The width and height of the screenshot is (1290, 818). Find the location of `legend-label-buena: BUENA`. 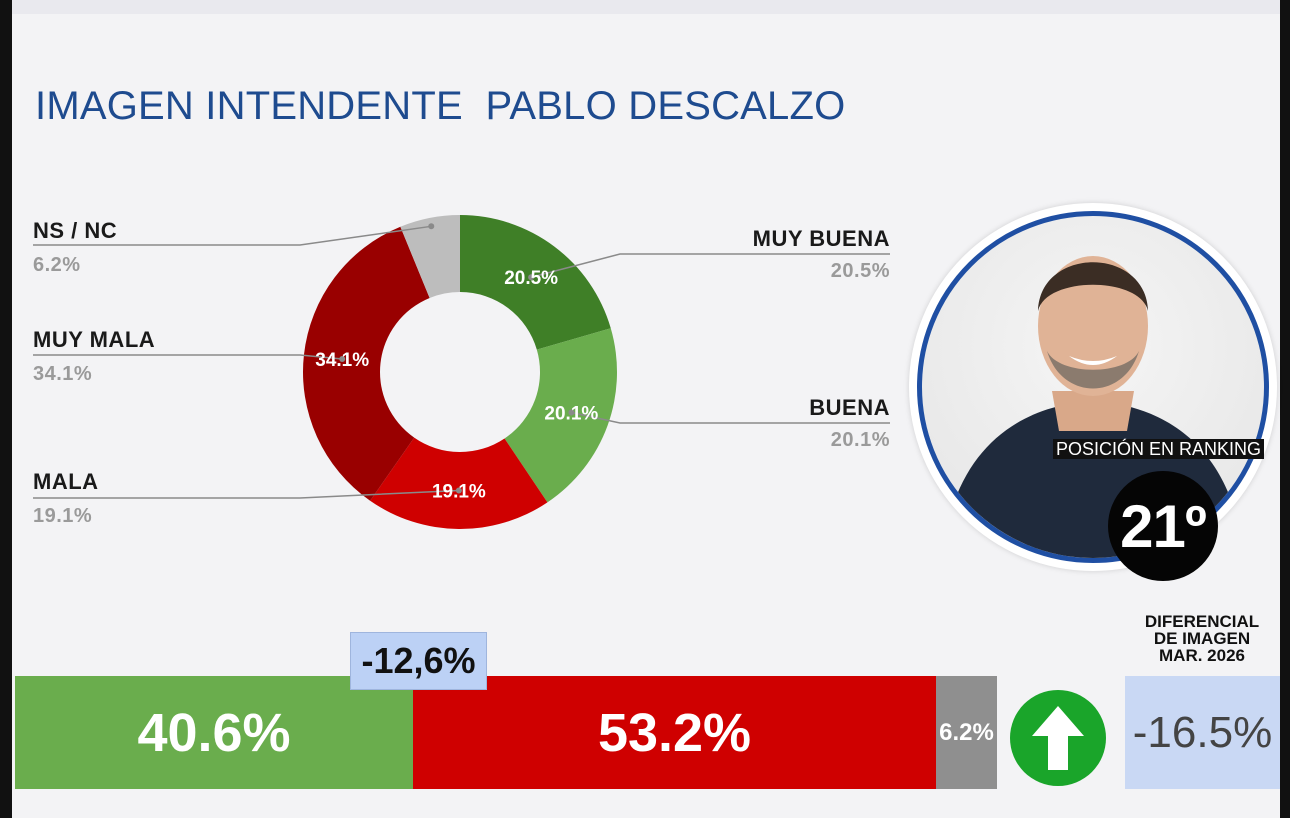

legend-label-buena: BUENA is located at coordinates (849, 407).